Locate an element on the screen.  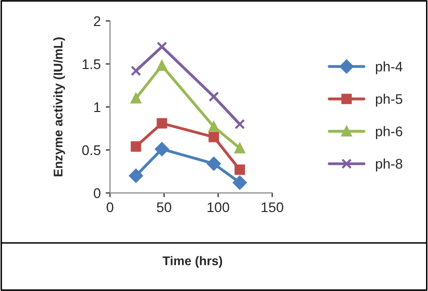
legend-label: ph-6 is located at coordinates (389, 133).